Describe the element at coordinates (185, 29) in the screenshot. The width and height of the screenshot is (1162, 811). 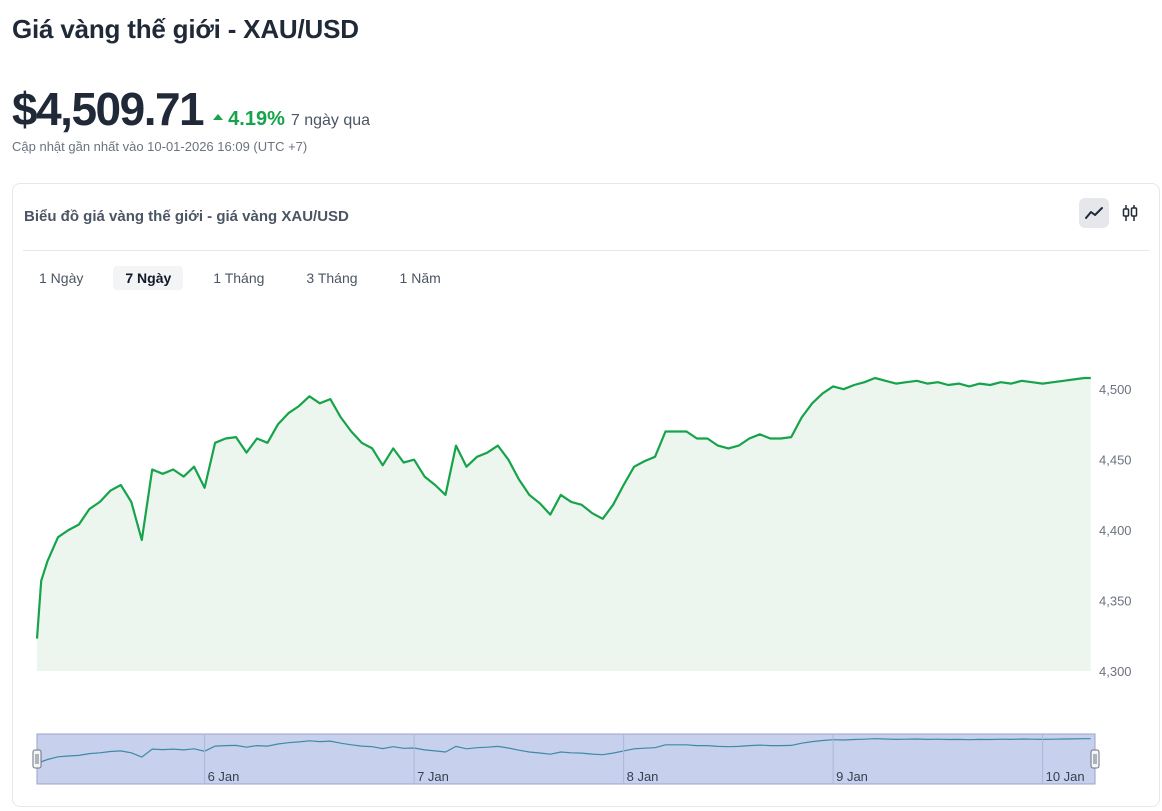
I see `page-title: Giá vàng thế giới - XAU/USD` at that location.